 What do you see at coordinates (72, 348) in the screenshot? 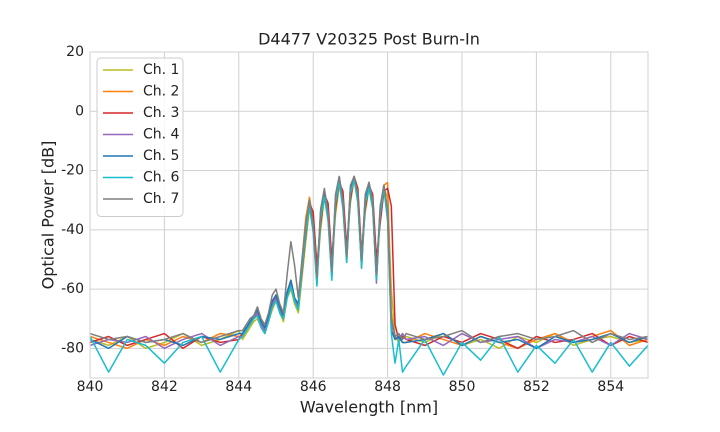
I see `y-tick-label: -80` at bounding box center [72, 348].